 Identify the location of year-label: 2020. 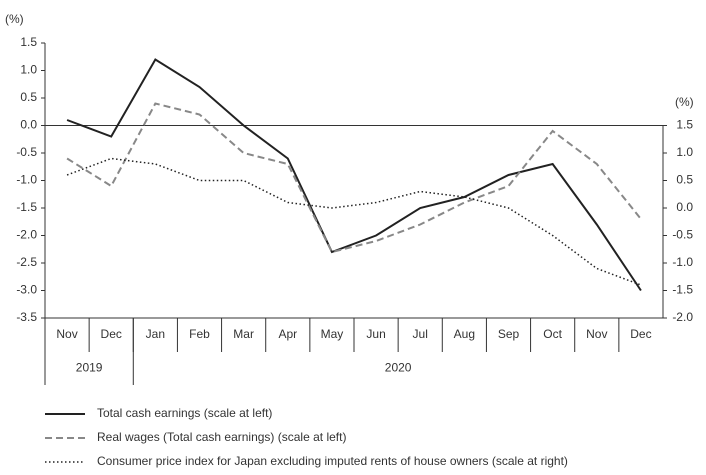
(398, 368).